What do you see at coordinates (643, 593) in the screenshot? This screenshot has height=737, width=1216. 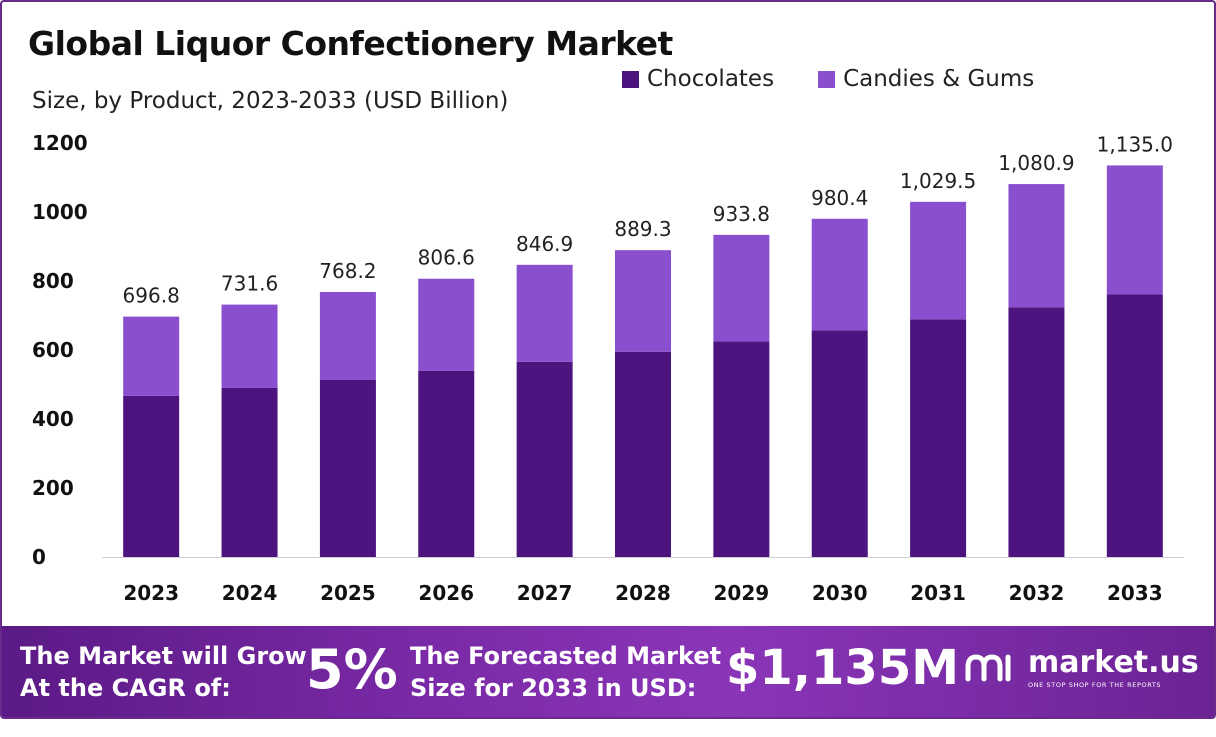 I see `x-tick-label: 2028` at bounding box center [643, 593].